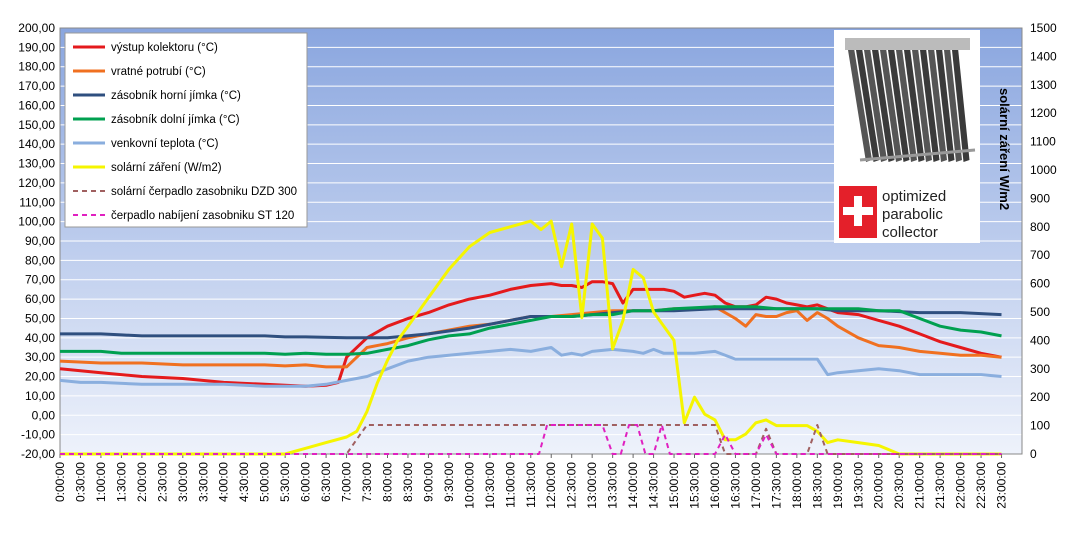 This screenshot has width=1073, height=535. I want to click on y-left-tick-label: 160,00, so click(36, 105).